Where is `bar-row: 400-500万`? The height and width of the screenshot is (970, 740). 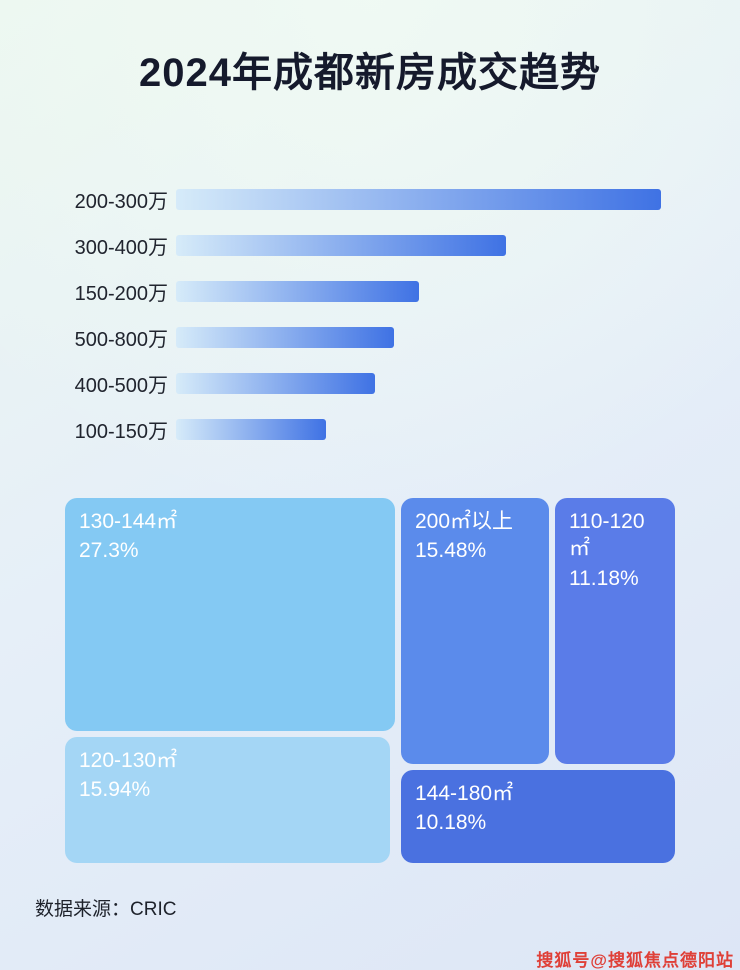
bar-row: 400-500万 is located at coordinates (370, 383).